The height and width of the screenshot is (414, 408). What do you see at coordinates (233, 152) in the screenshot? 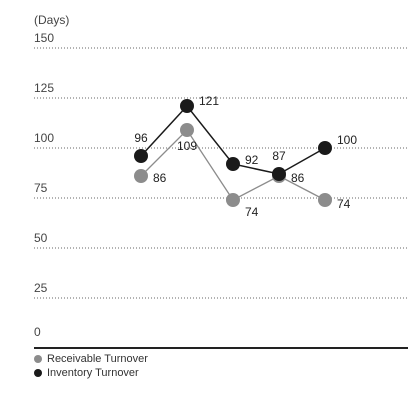
I see `series-lines` at bounding box center [233, 152].